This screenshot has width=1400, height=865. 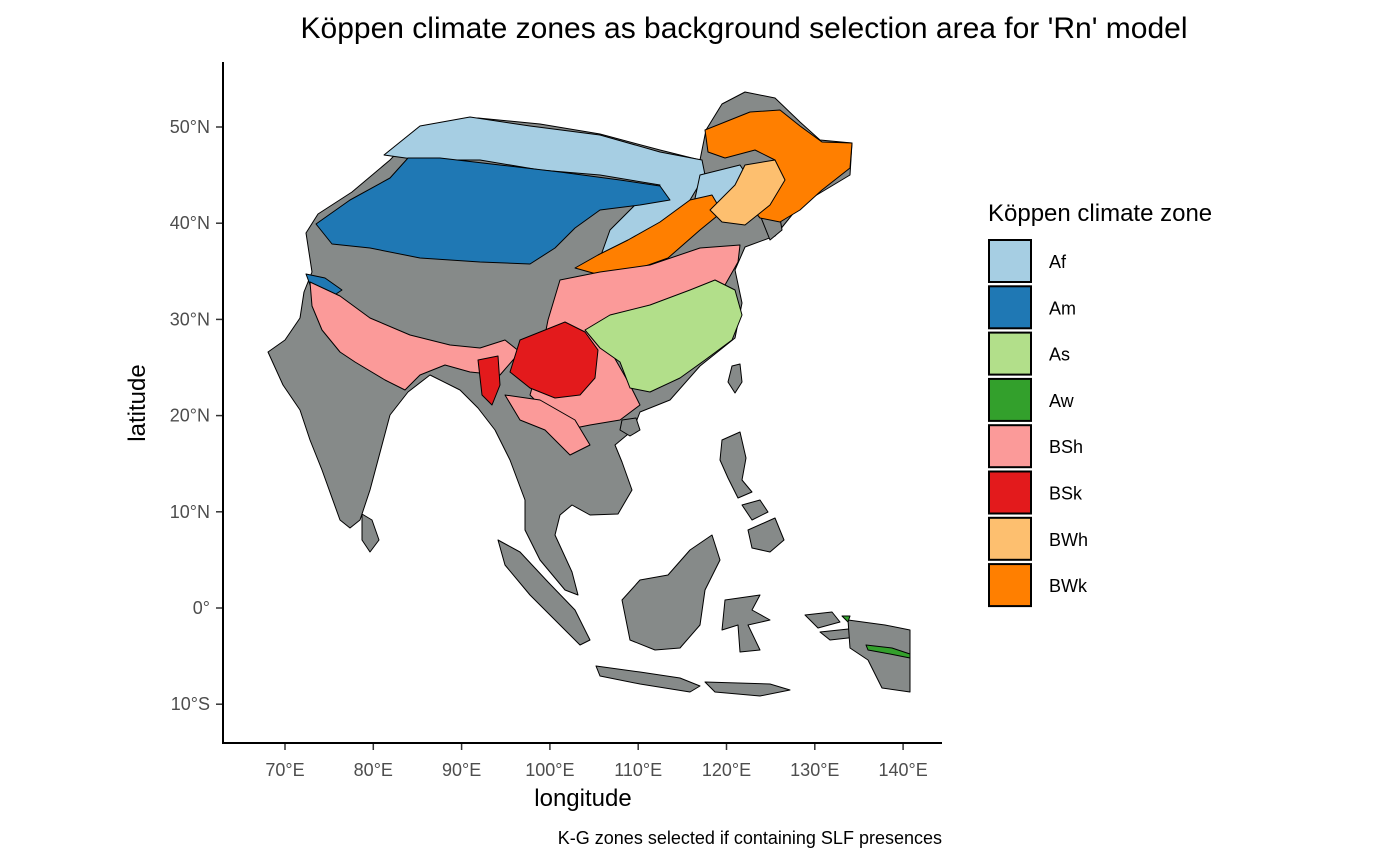 What do you see at coordinates (630, 427) in the screenshot?
I see `land-hainan` at bounding box center [630, 427].